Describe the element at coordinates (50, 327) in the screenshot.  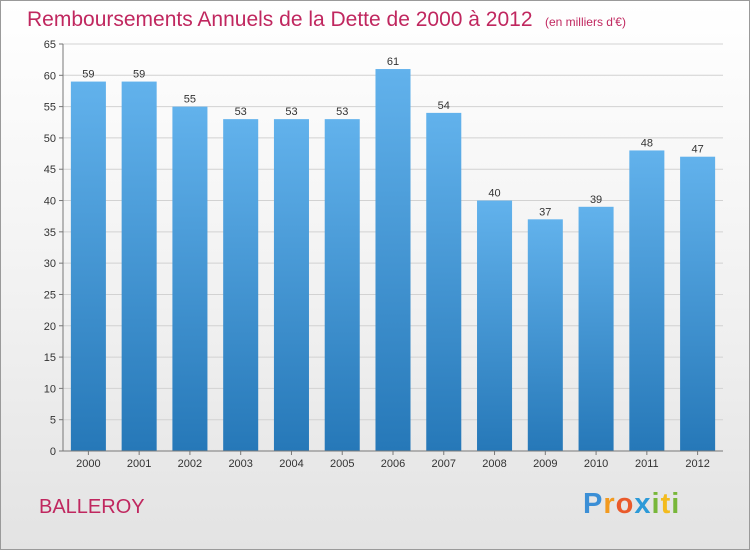
I see `y-tick-label: 20` at that location.